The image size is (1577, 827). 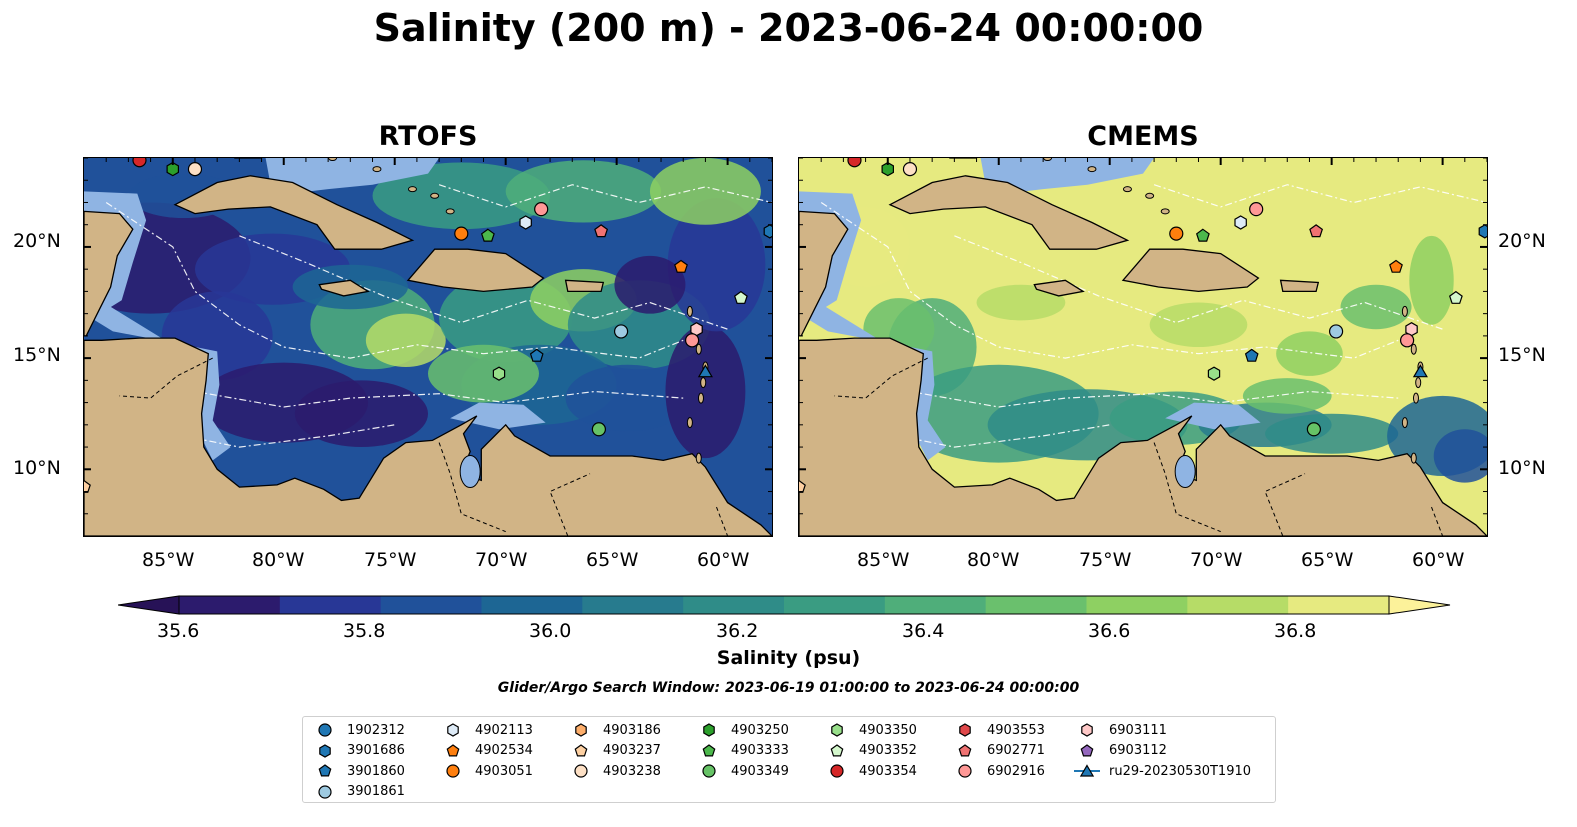 What do you see at coordinates (1143, 136) in the screenshot?
I see `panel-title-cmems: CMEMS` at bounding box center [1143, 136].